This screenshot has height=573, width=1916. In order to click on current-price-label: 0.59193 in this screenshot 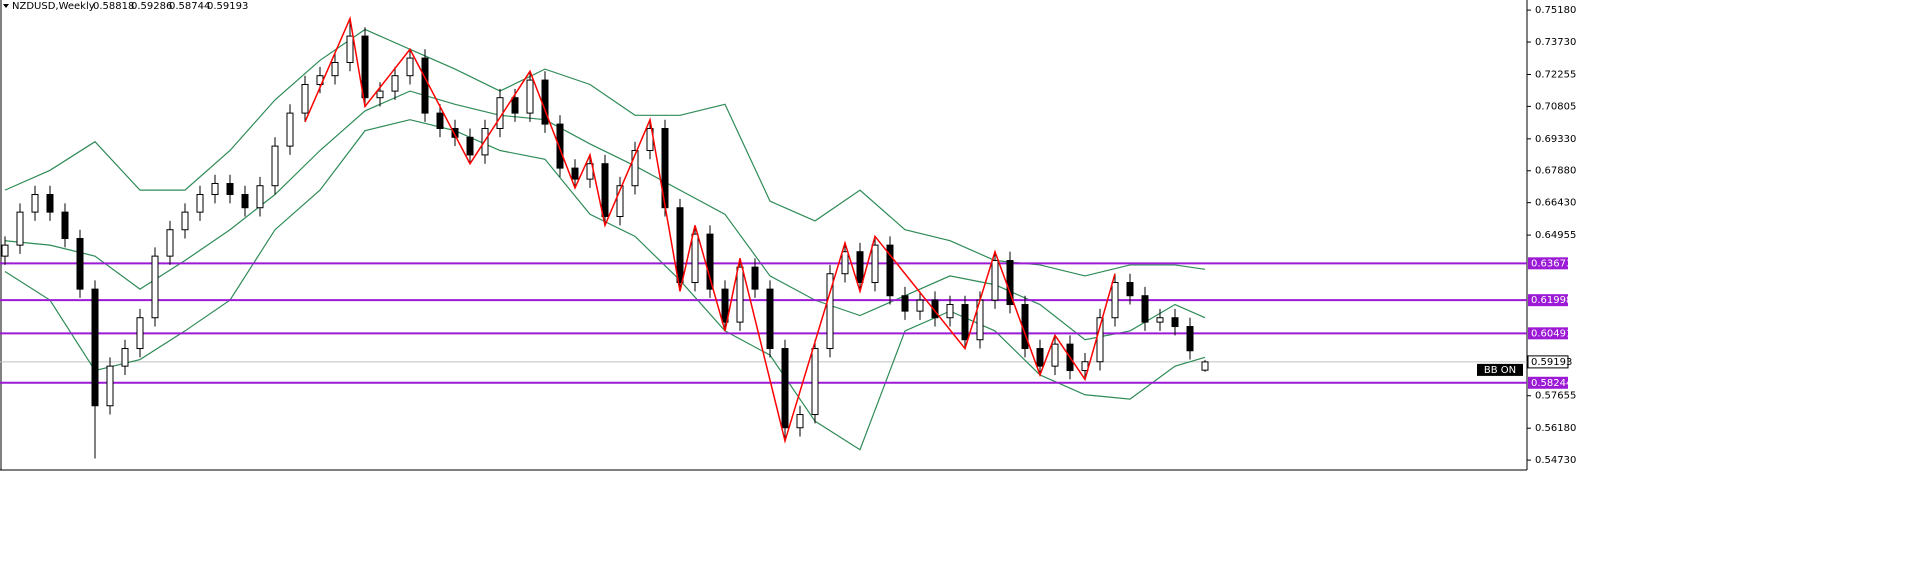, I will do `click(1551, 362)`.